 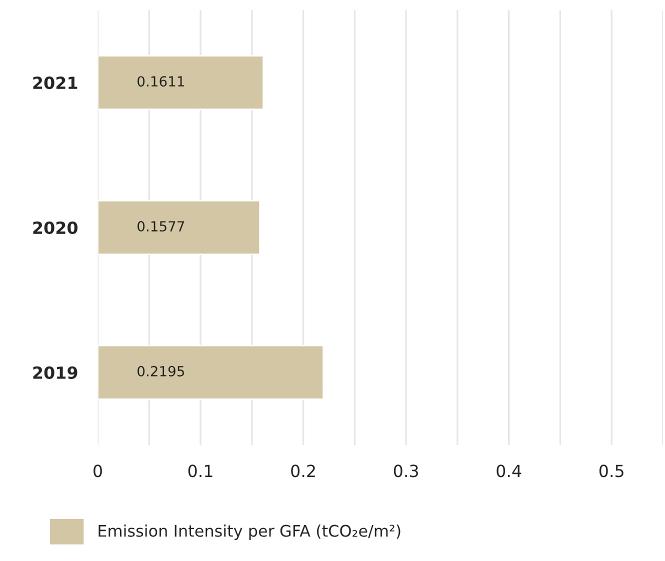 What do you see at coordinates (55, 227) in the screenshot?
I see `y-tick-label: 2020` at bounding box center [55, 227].